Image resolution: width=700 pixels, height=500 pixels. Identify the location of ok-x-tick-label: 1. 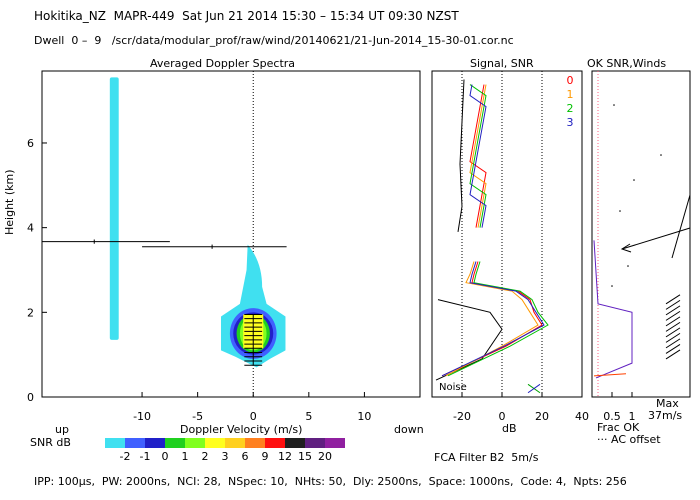
(632, 416).